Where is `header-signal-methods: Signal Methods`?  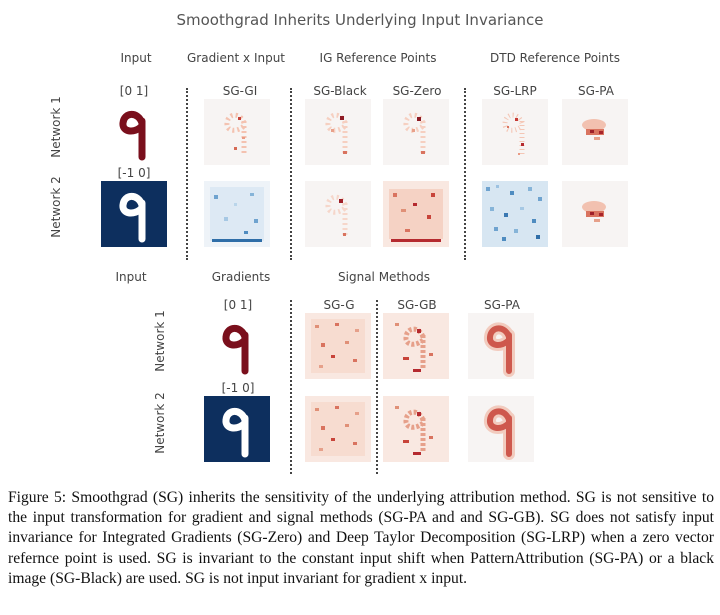
header-signal-methods: Signal Methods is located at coordinates (384, 277).